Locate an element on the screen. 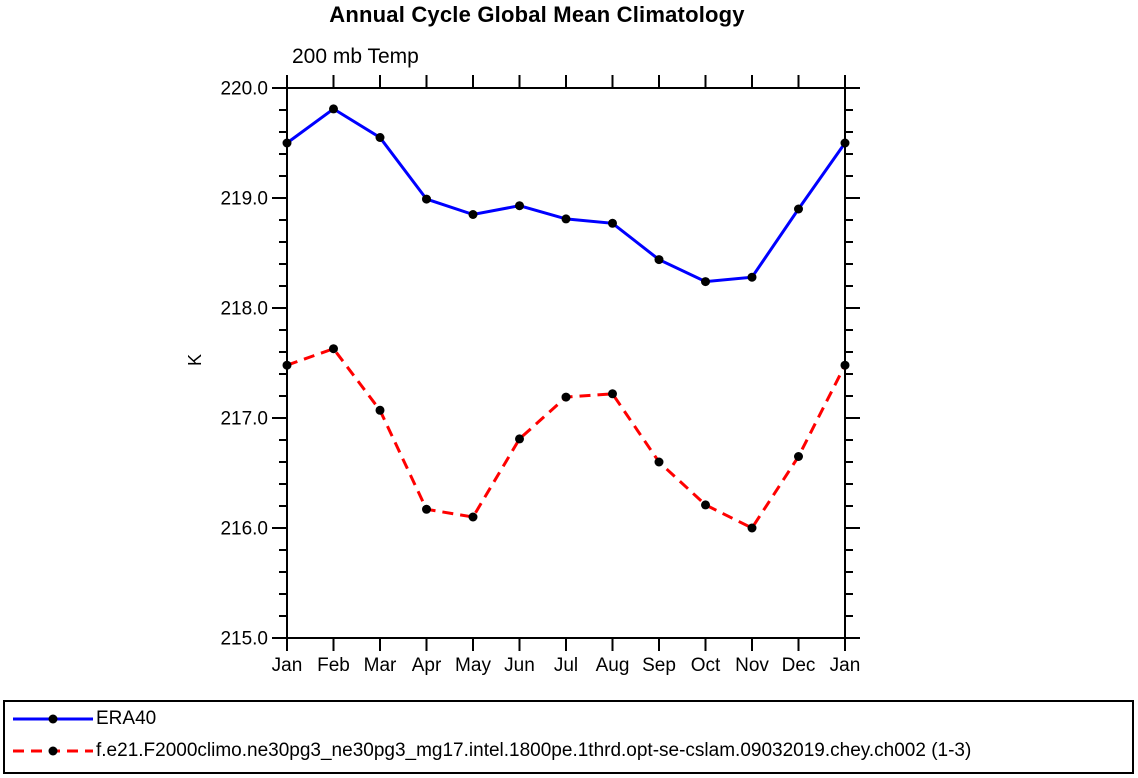 The image size is (1138, 778). y-tick-label: 218.0 is located at coordinates (244, 309).